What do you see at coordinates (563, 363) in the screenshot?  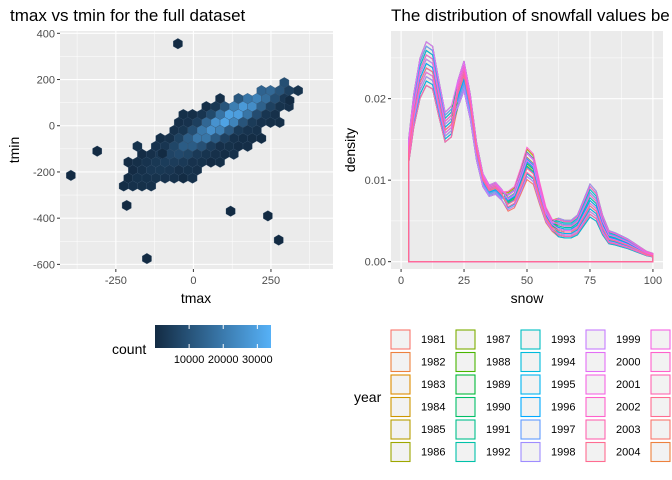 I see `year-legend-label: 1994` at bounding box center [563, 363].